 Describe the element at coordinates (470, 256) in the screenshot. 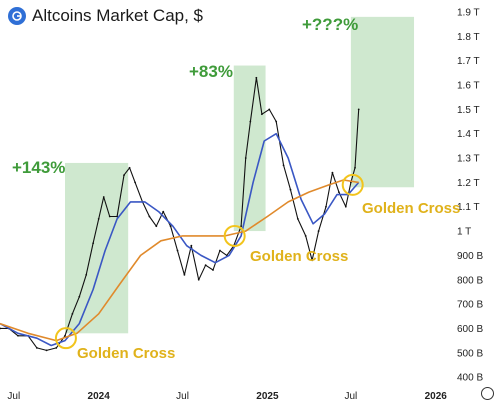

I see `y-tick-label-10: 900 B` at that location.